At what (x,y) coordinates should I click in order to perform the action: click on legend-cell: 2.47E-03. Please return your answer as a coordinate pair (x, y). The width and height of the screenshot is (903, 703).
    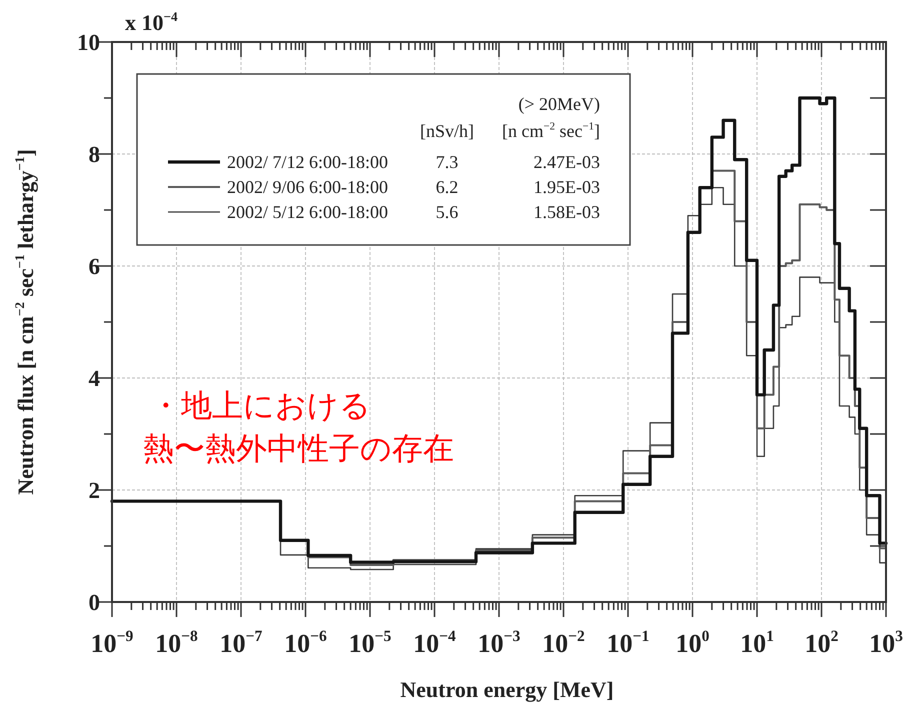
    Looking at the image, I should click on (567, 162).